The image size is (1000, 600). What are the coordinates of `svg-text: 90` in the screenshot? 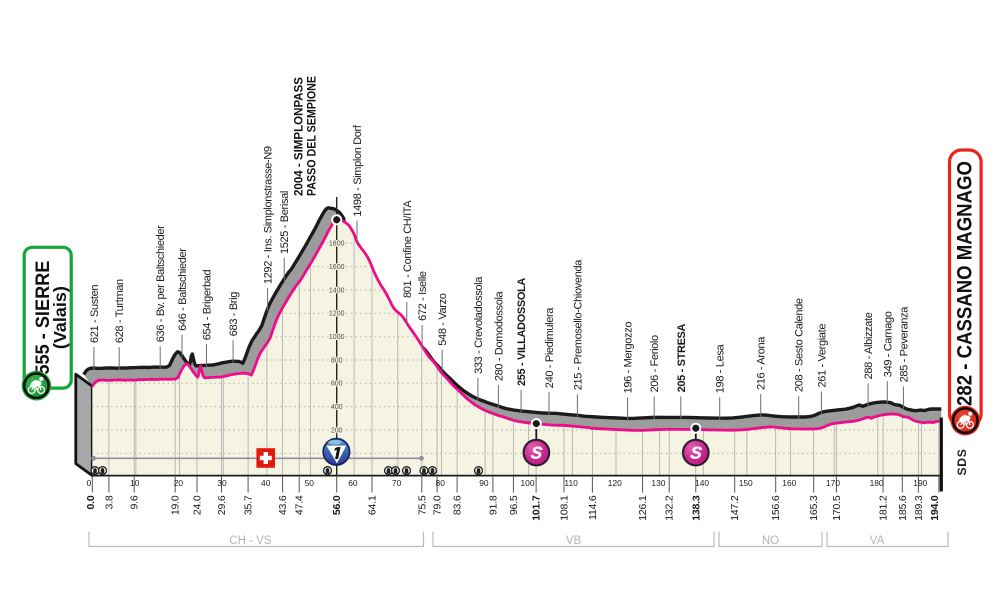 It's located at (484, 483).